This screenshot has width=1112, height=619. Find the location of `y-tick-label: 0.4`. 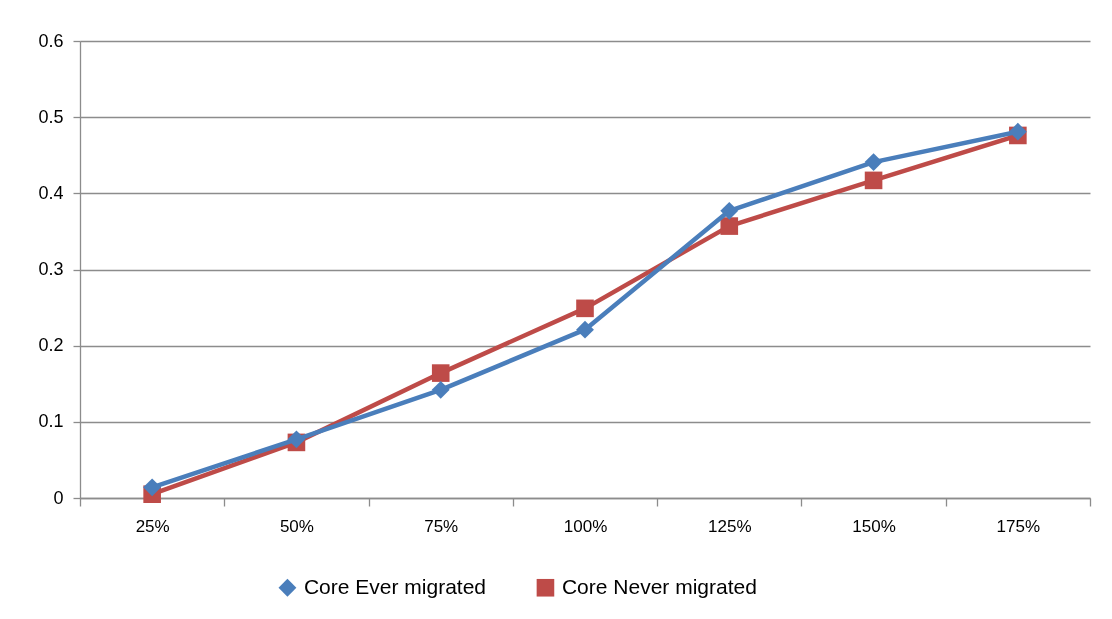

y-tick-label: 0.4 is located at coordinates (51, 192).